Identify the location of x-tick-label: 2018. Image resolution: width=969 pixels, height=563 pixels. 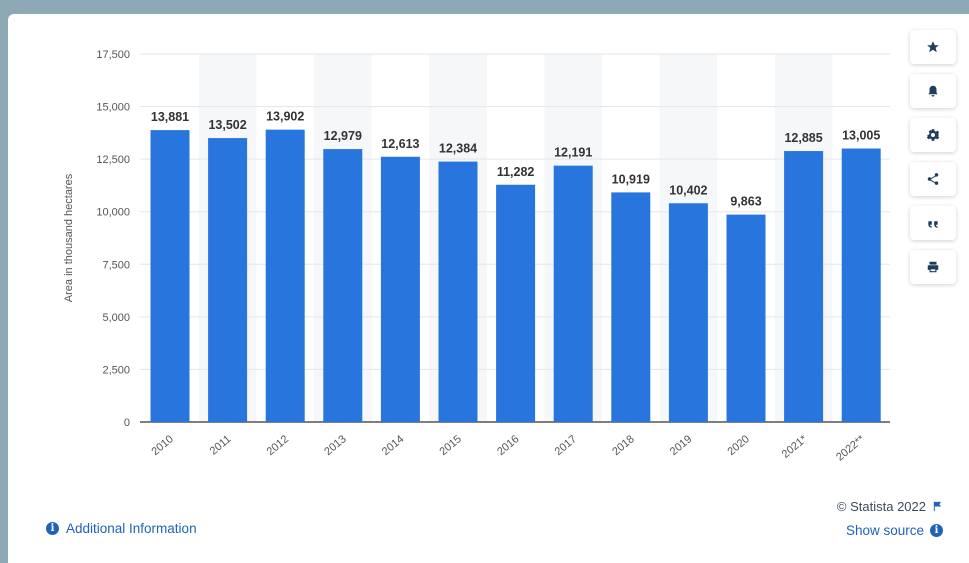
(623, 445).